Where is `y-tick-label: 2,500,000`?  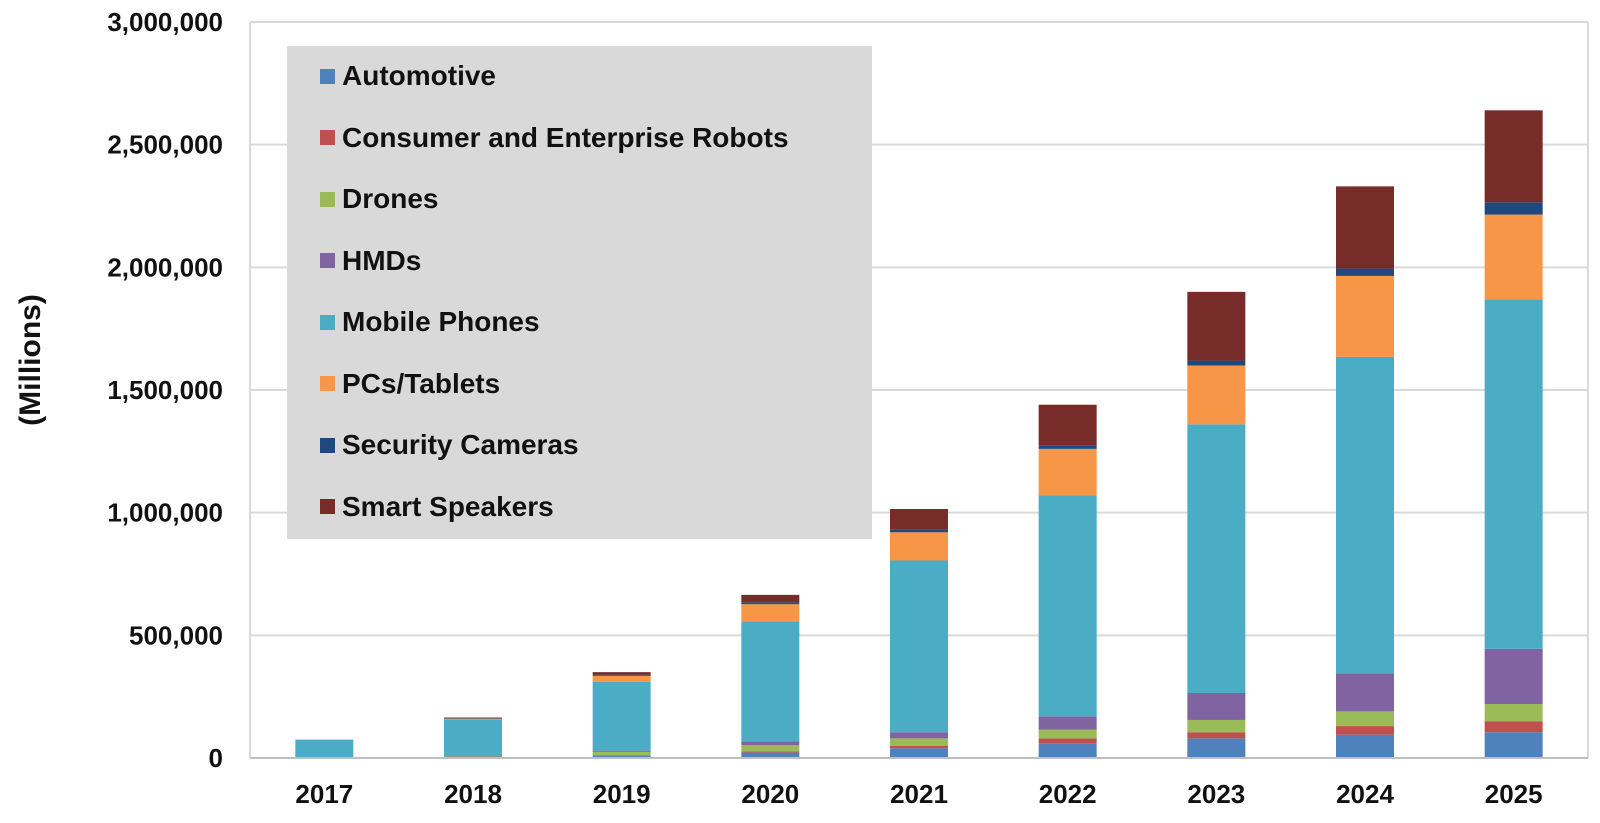 y-tick-label: 2,500,000 is located at coordinates (165, 145).